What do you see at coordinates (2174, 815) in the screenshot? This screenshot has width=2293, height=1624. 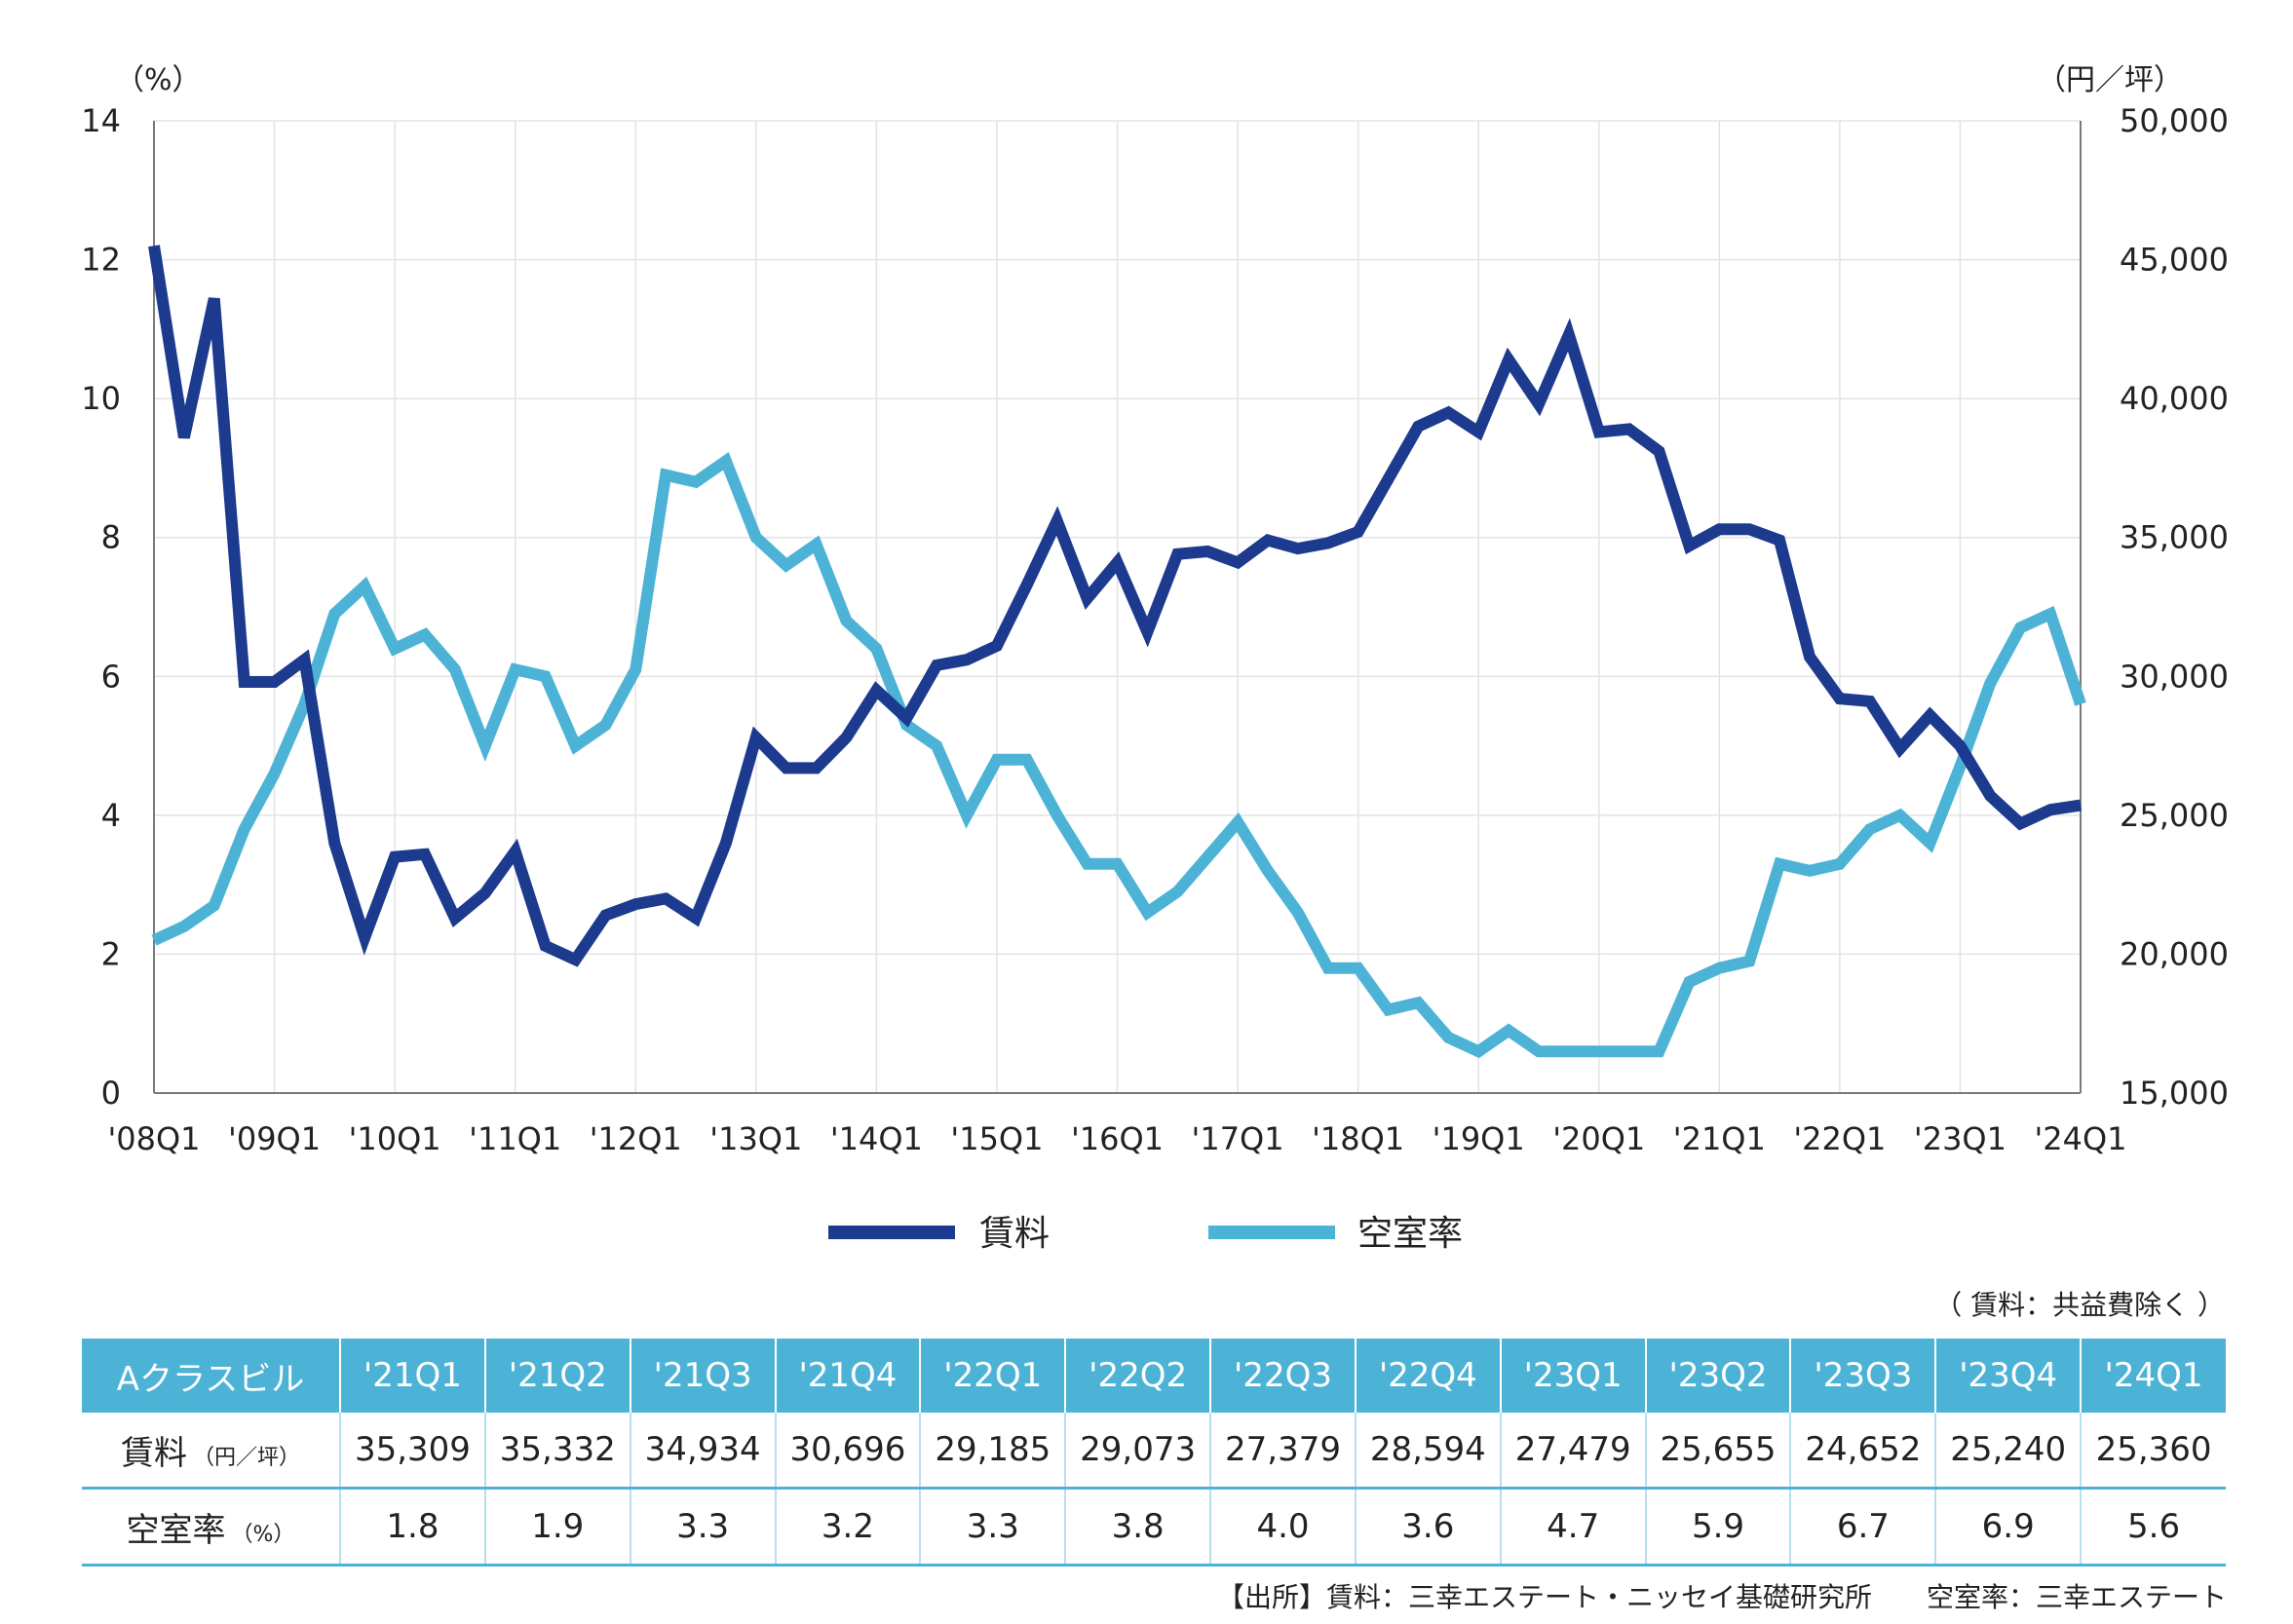 I see `right-tick-label: 25,000` at bounding box center [2174, 815].